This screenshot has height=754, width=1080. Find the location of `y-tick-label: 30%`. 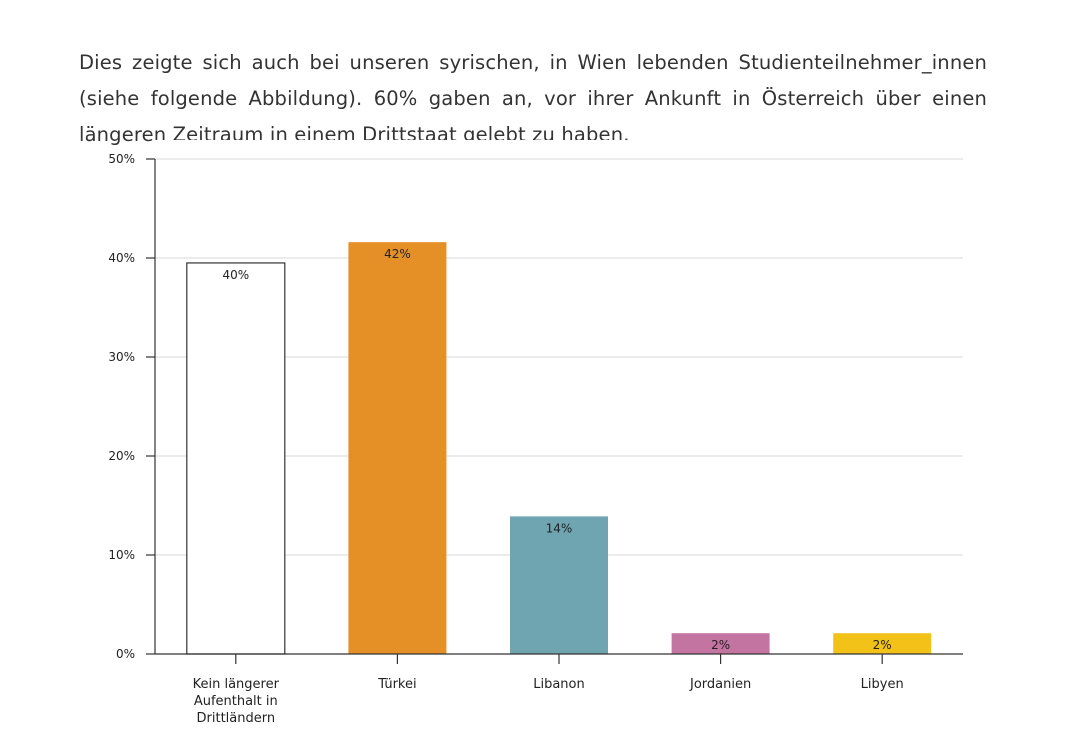

y-tick-label: 30% is located at coordinates (121, 357).